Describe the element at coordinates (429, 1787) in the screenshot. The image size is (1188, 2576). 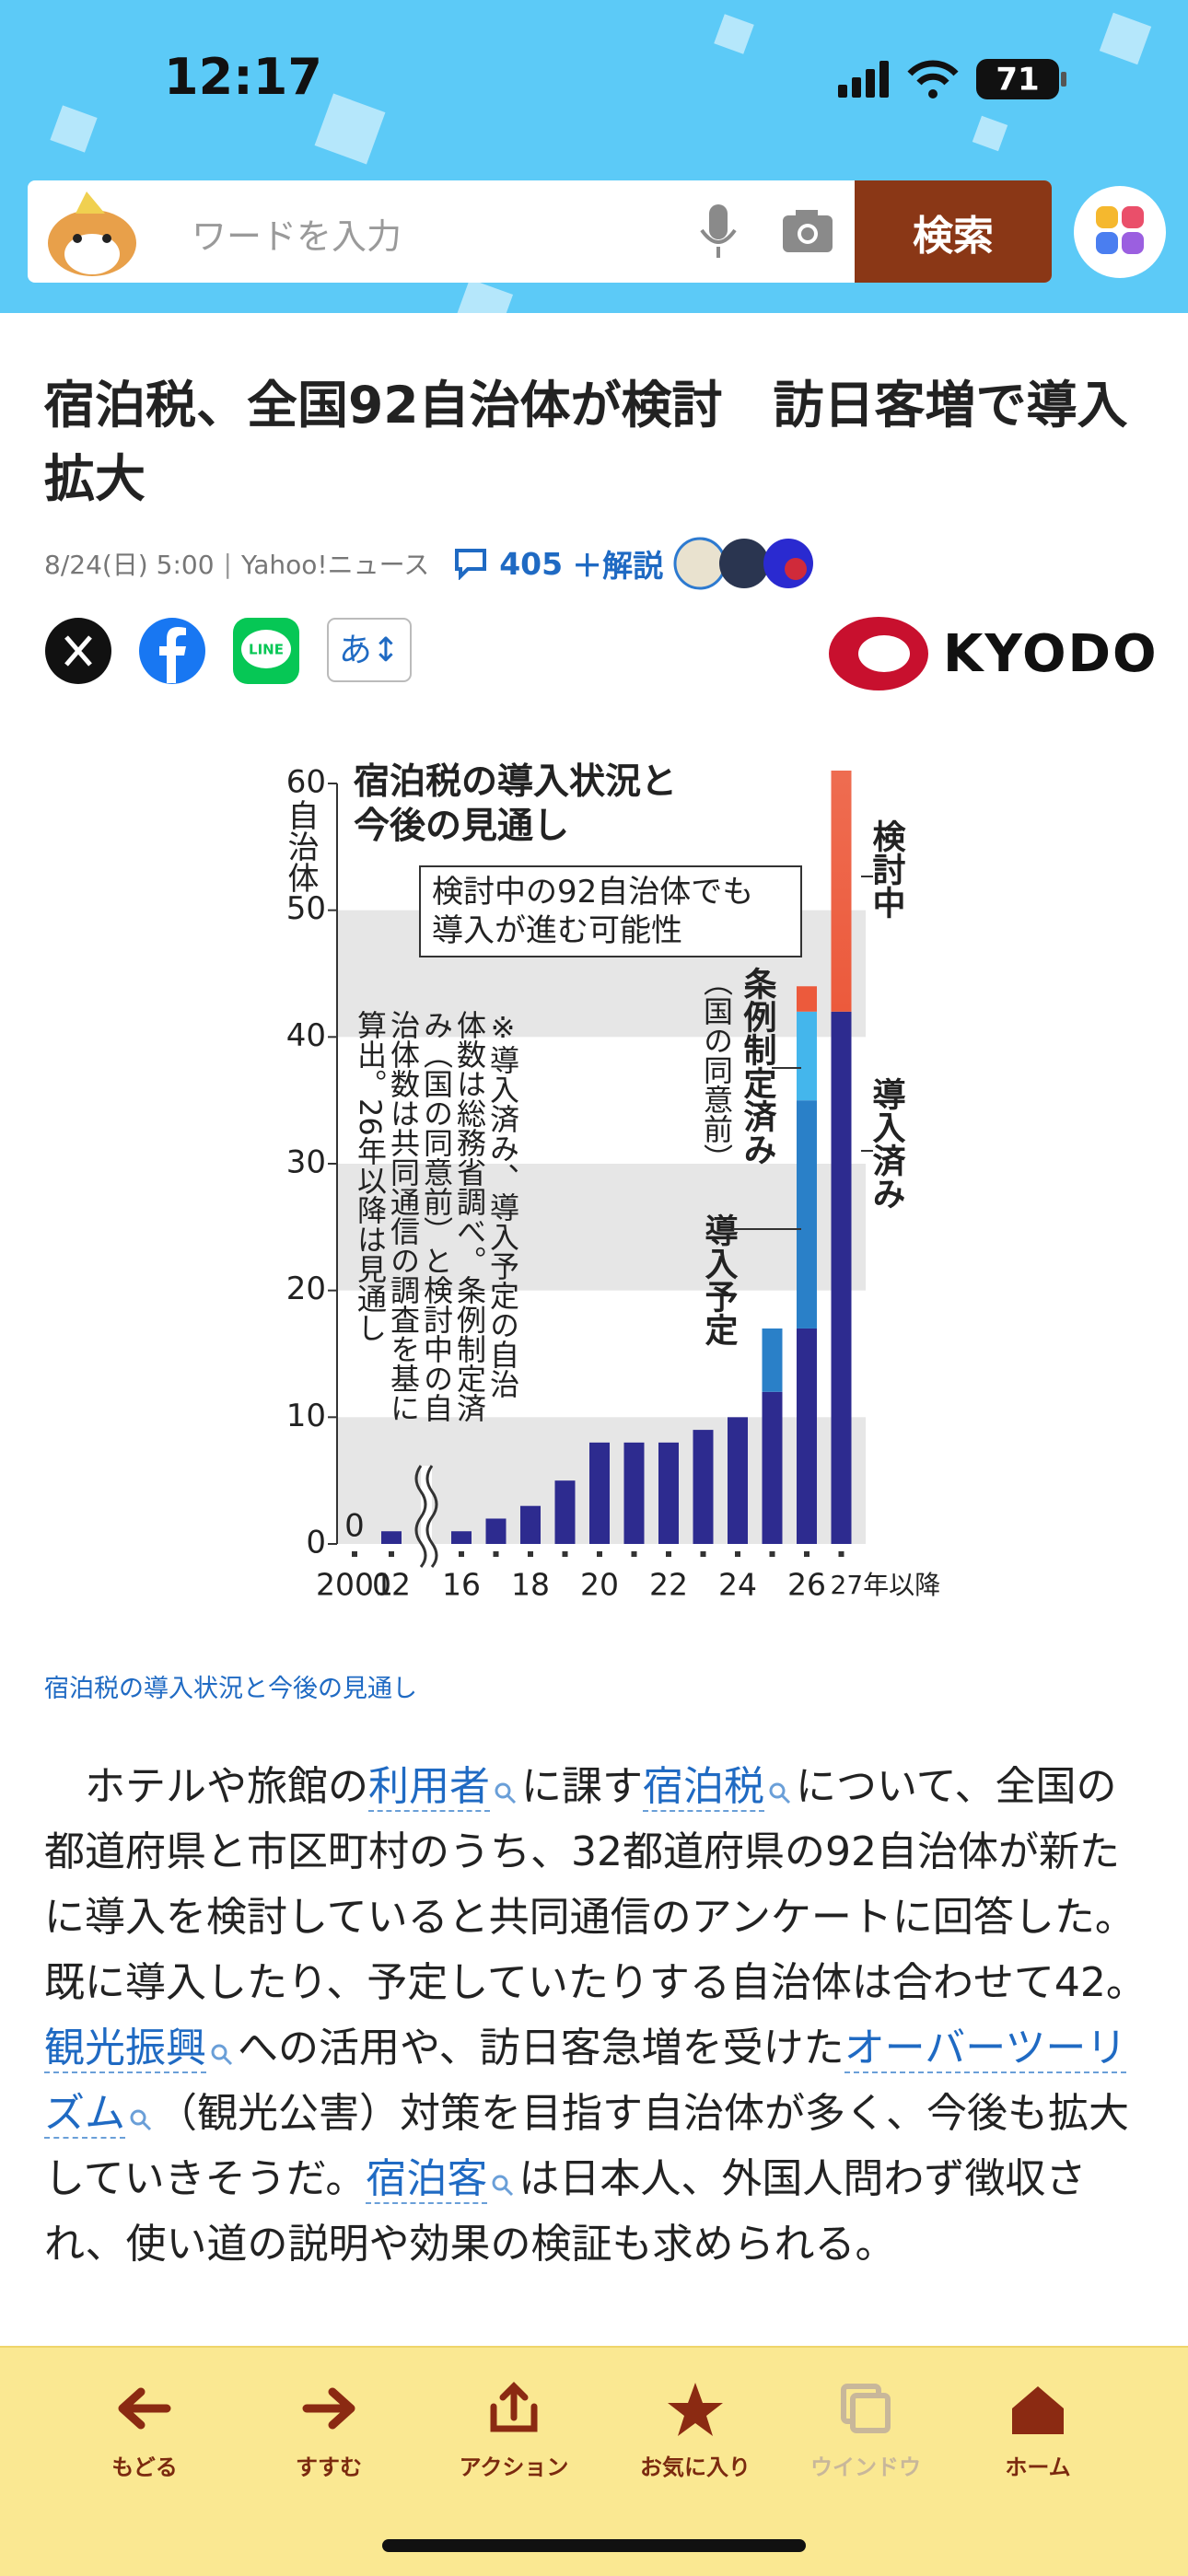
I see `keyword-link: 利用者` at that location.